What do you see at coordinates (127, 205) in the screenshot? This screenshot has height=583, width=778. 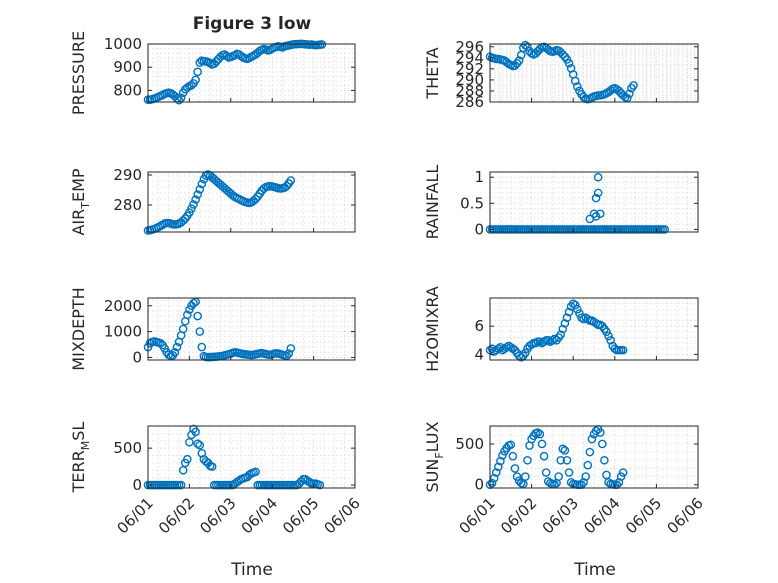 I see `y-tick-label: 280` at bounding box center [127, 205].